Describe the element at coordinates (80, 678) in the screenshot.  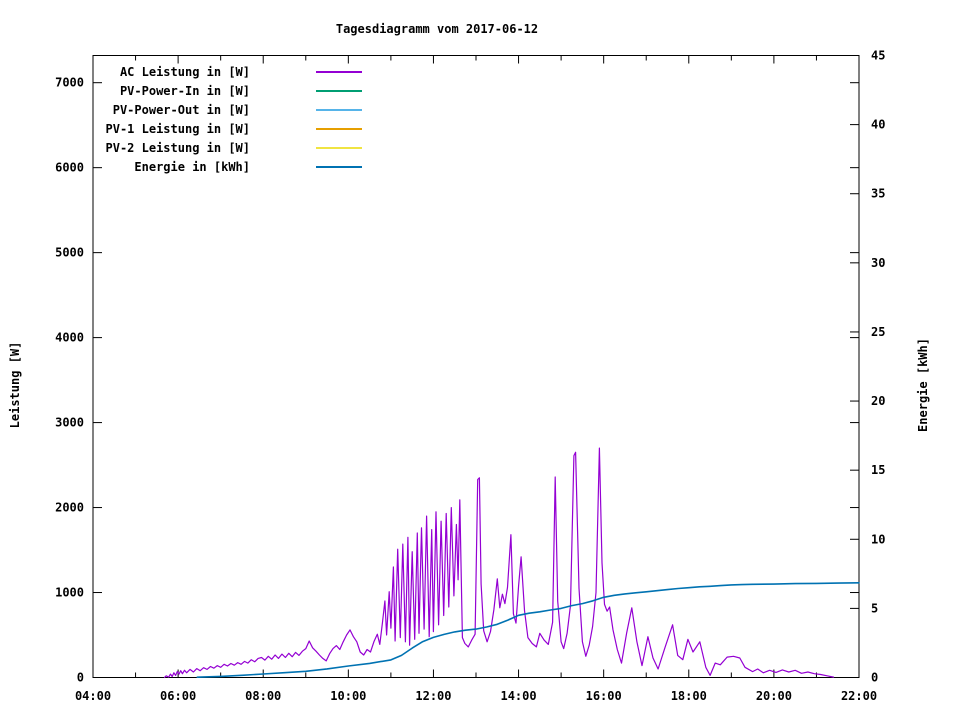
I see `y-tick-label: 0` at that location.